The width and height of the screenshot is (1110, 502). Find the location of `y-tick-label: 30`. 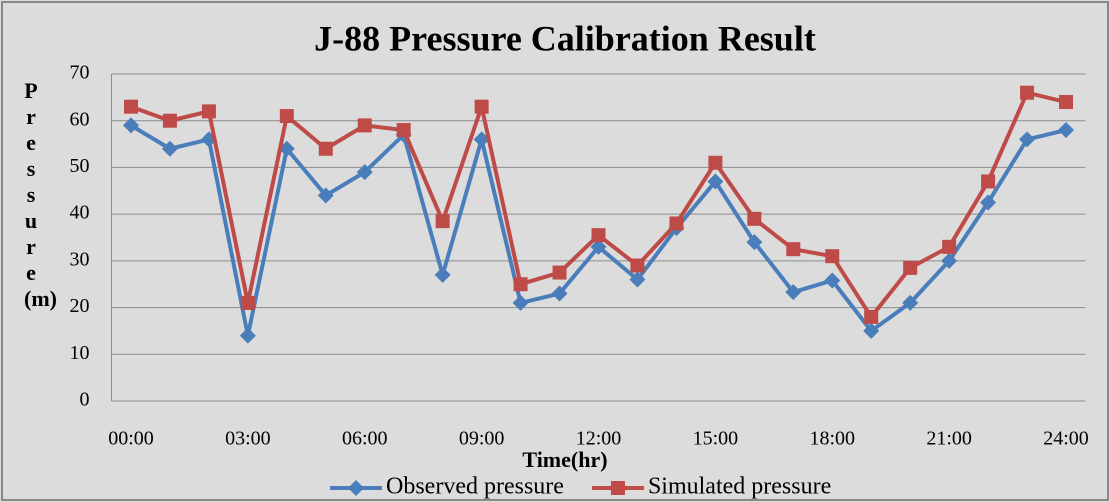

y-tick-label: 30 is located at coordinates (80, 259).